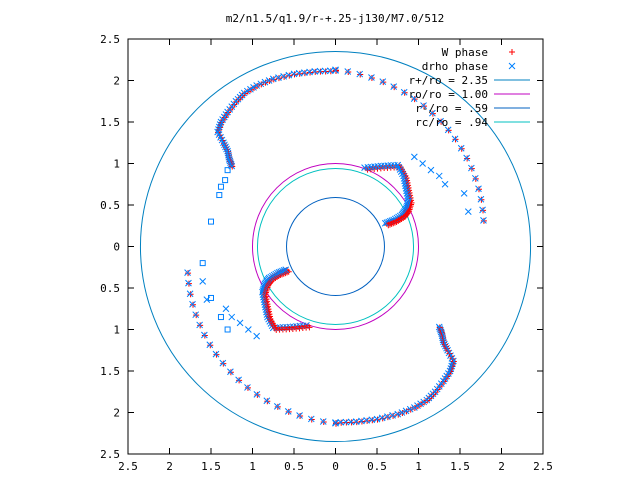 This screenshot has height=480, width=640. Describe the element at coordinates (448, 80) in the screenshot. I see `legend-label: r+/ro = 2.35` at that location.